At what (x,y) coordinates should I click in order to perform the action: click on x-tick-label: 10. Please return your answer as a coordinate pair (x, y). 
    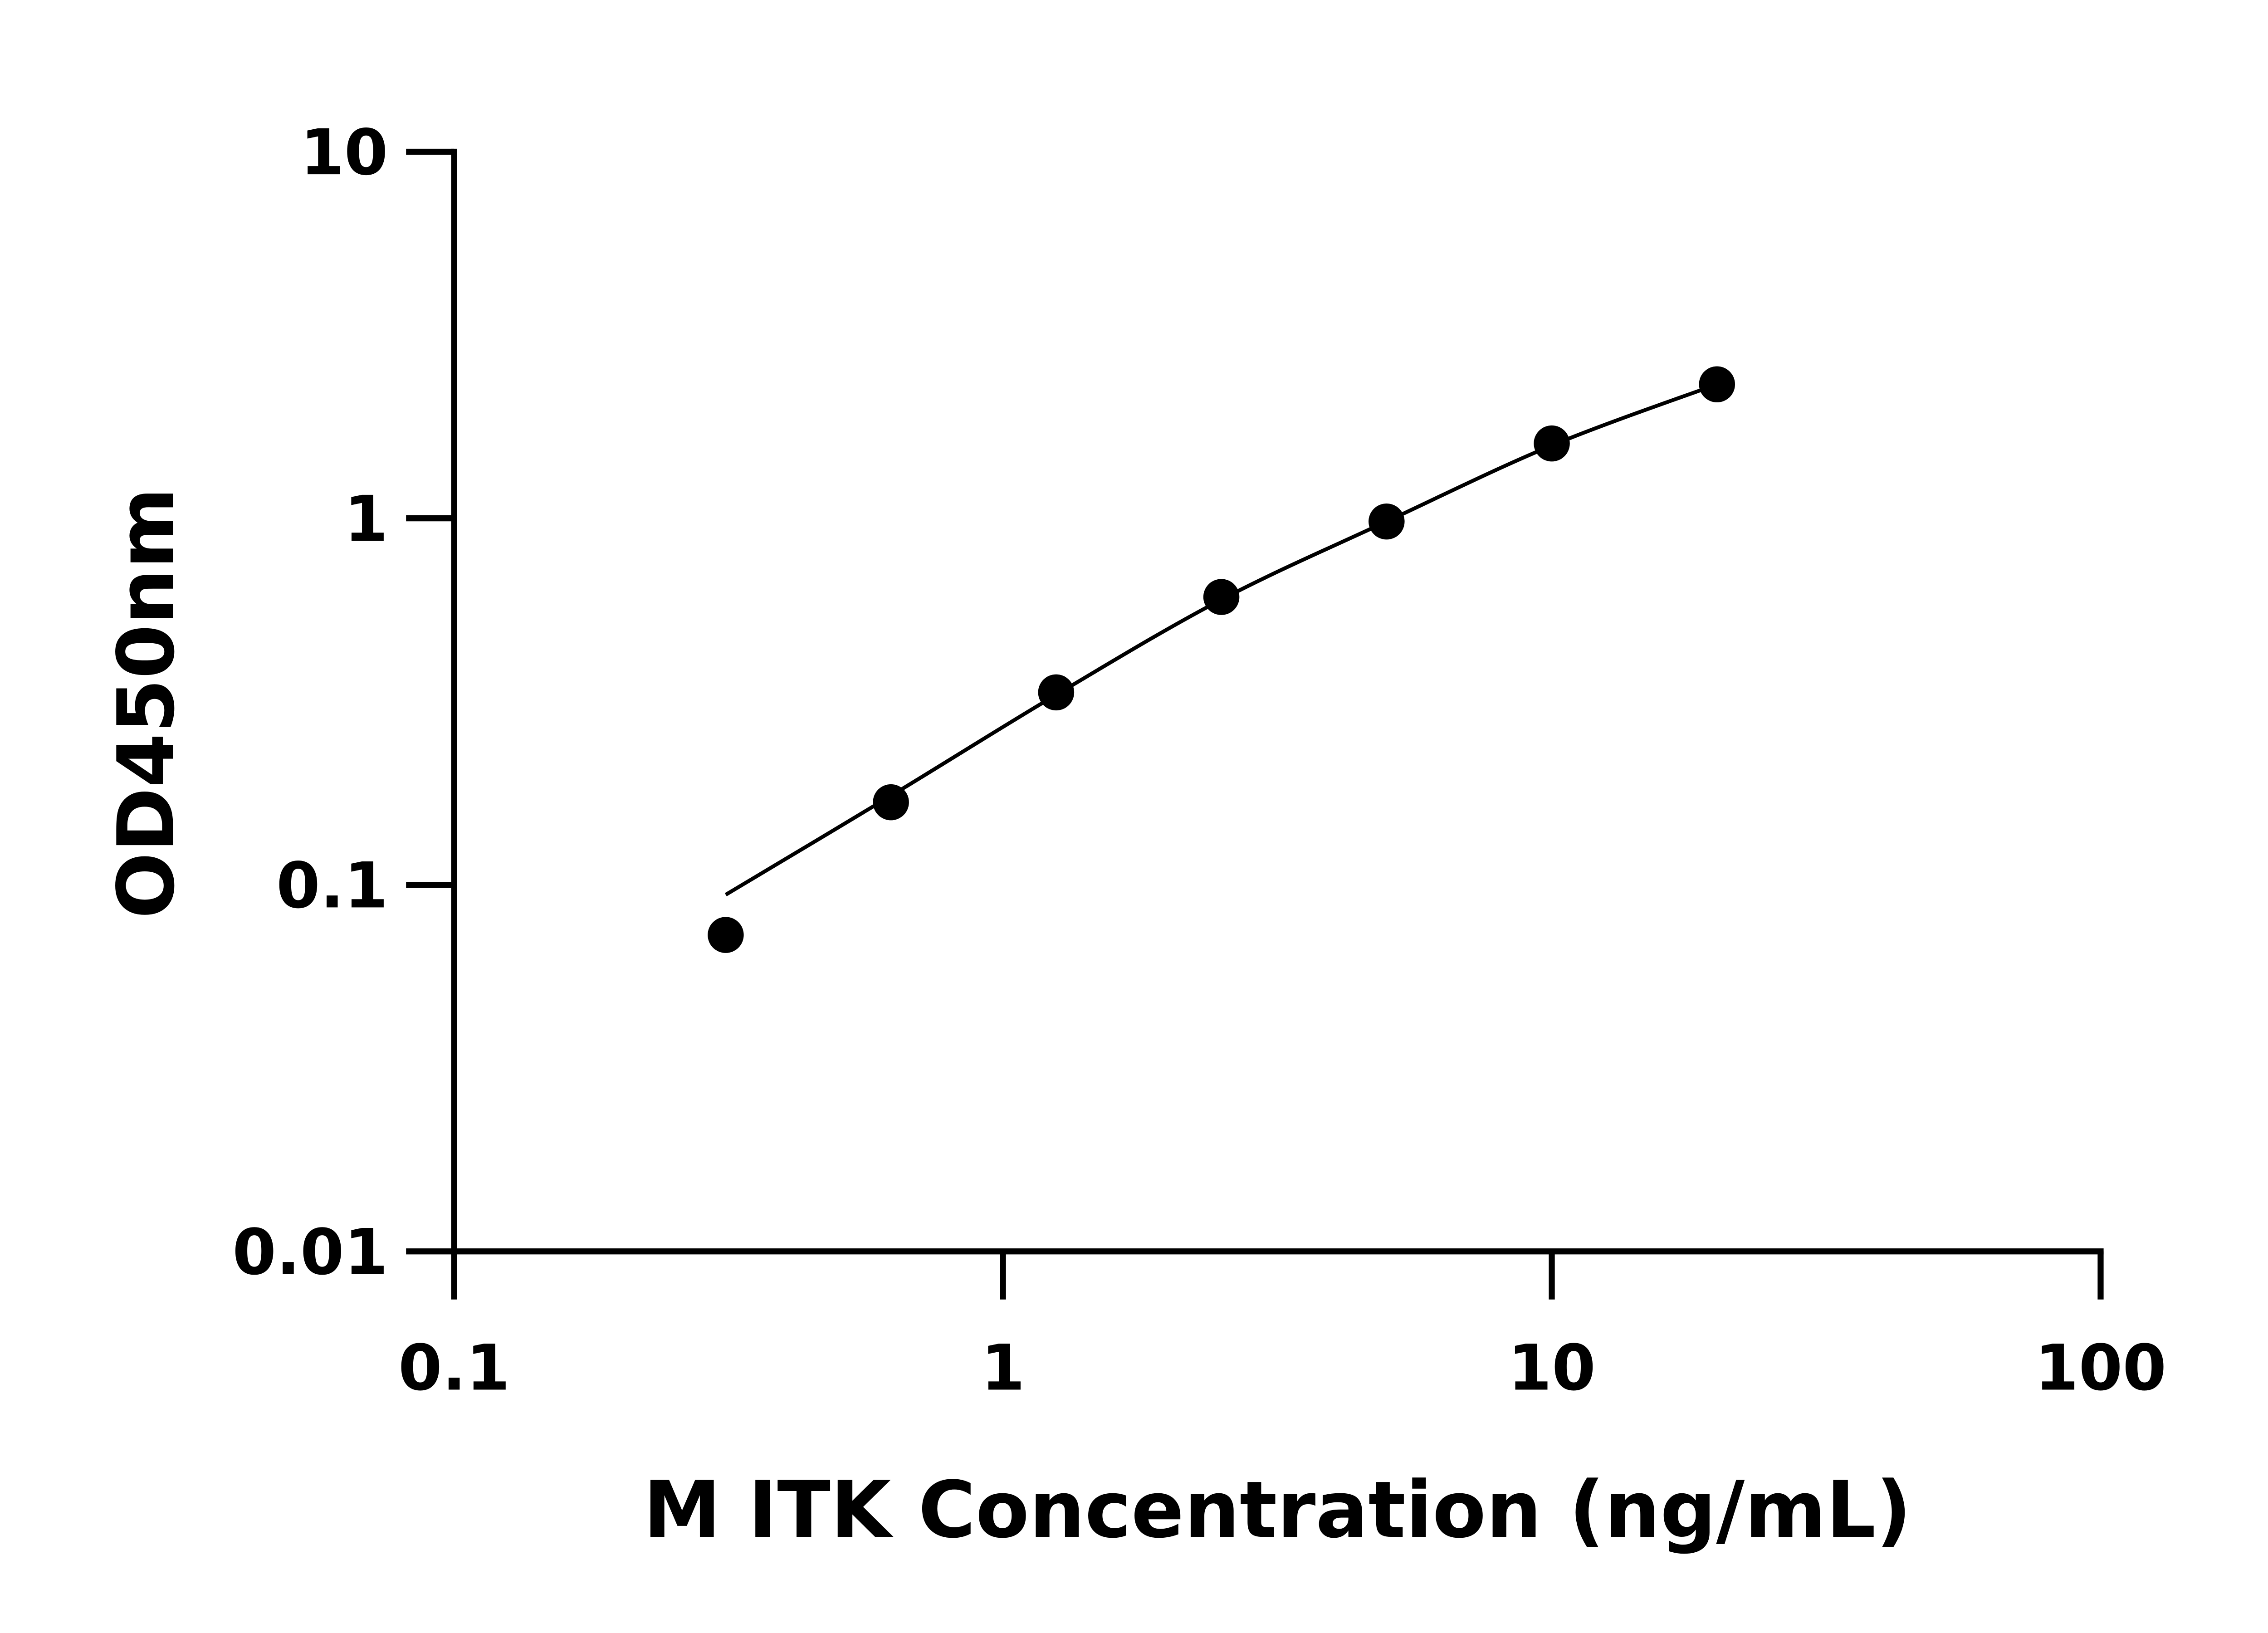
    Looking at the image, I should click on (1552, 1367).